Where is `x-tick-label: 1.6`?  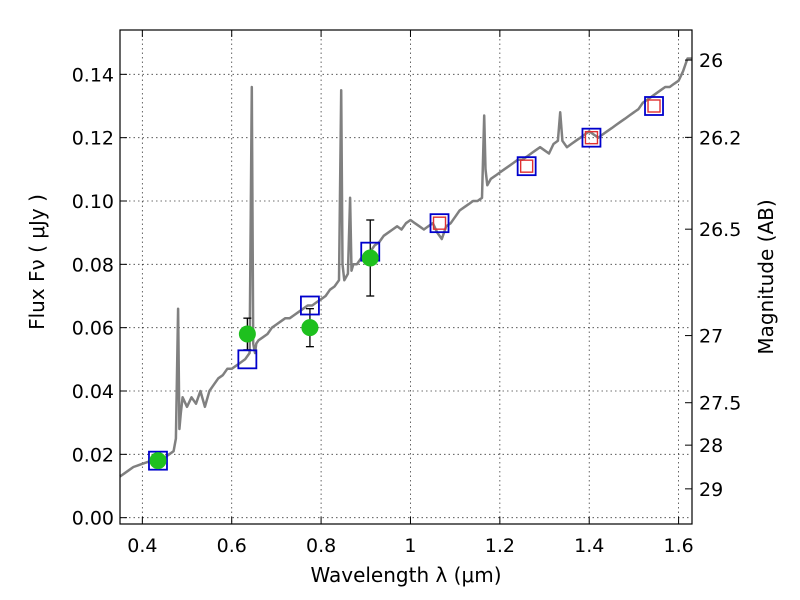
x-tick-label: 1.6 is located at coordinates (678, 546).